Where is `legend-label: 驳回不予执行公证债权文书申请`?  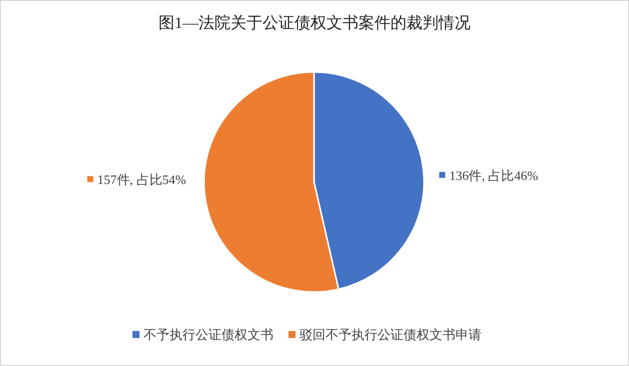
legend-label: 驳回不予执行公证债权文书申请 is located at coordinates (391, 334).